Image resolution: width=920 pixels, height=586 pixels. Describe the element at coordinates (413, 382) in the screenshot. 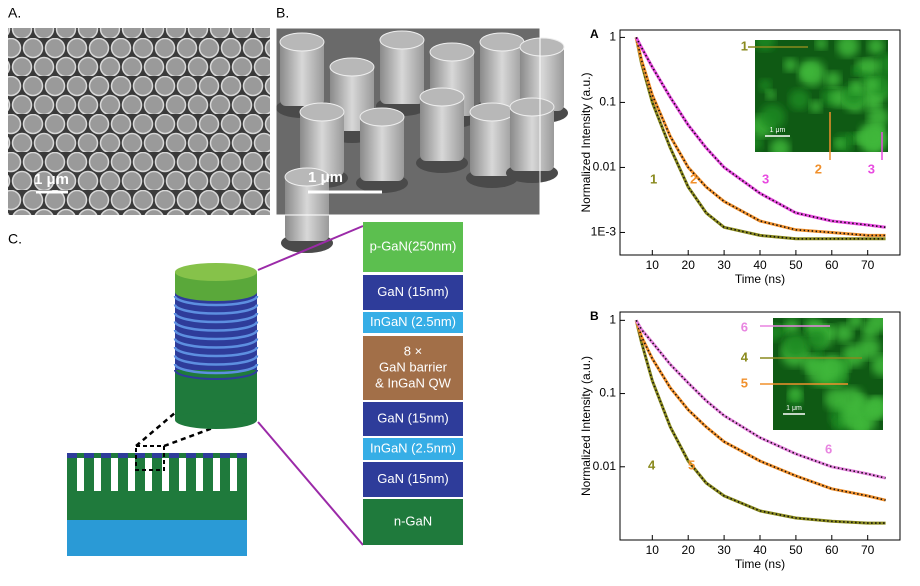

I see `layer-label: & InGaN QW` at that location.